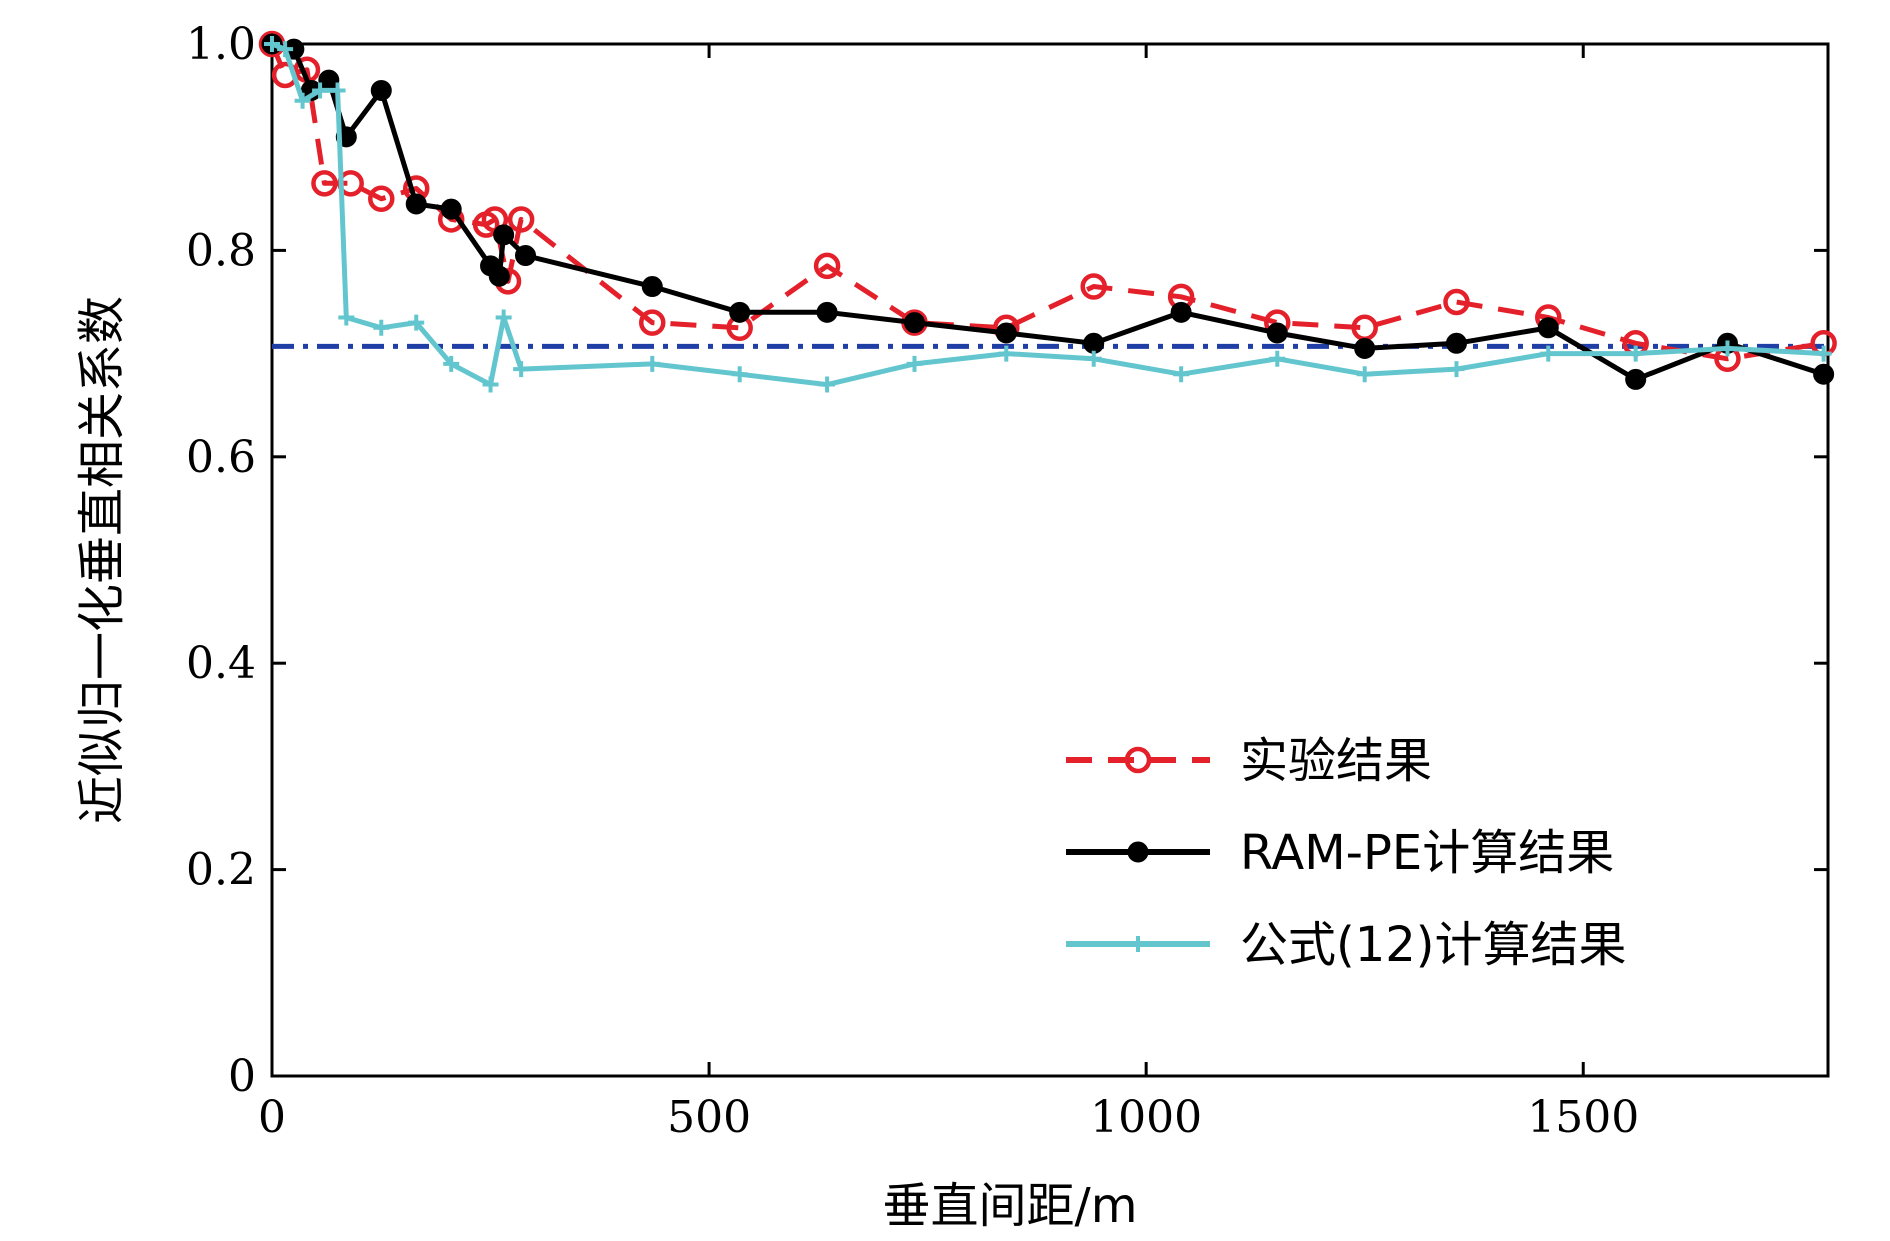 The height and width of the screenshot is (1241, 1890). What do you see at coordinates (1427, 853) in the screenshot?
I see `legend-label-filled-circle: RAM-PE计算结果` at bounding box center [1427, 853].